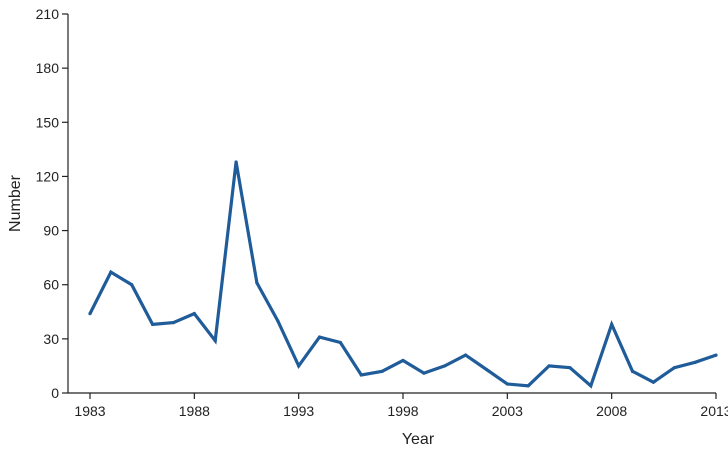 Image resolution: width=728 pixels, height=452 pixels. I want to click on x-axis-title: Year, so click(418, 439).